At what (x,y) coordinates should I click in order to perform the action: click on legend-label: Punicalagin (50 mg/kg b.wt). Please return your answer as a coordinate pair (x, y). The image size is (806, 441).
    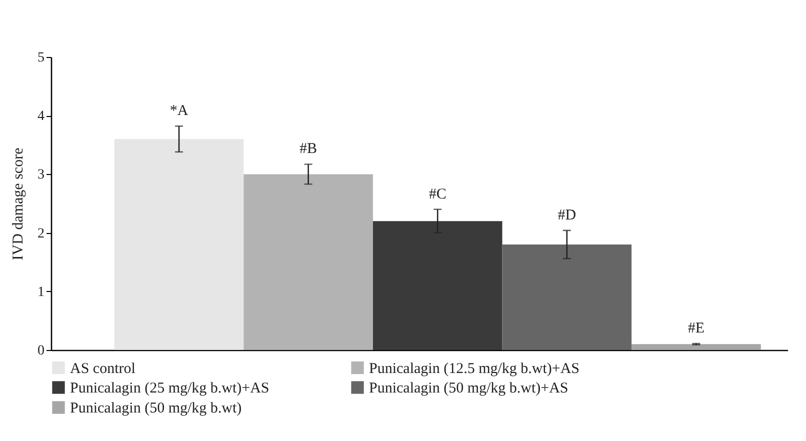
    Looking at the image, I should click on (156, 408).